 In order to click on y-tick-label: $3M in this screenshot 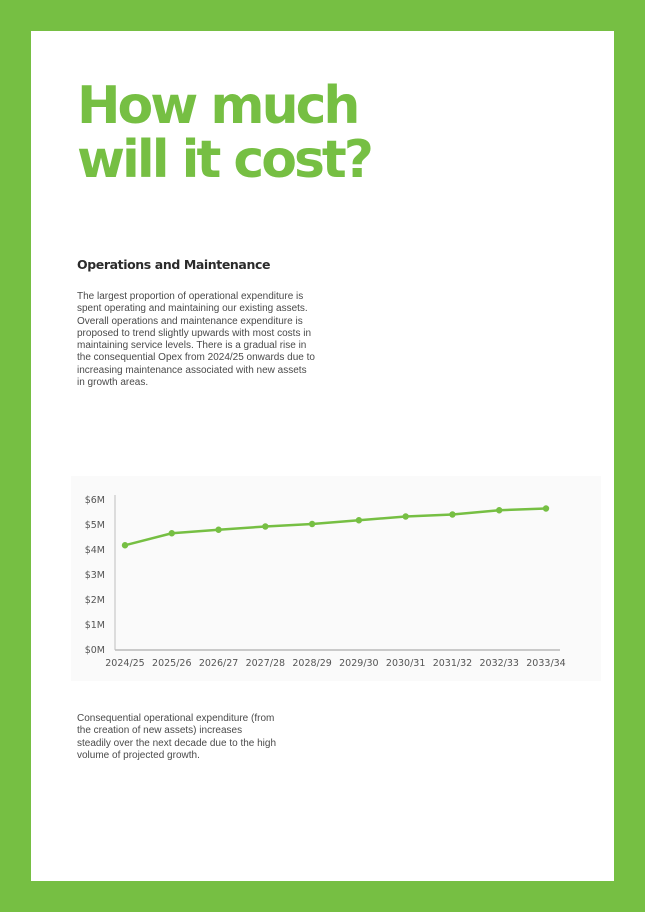, I will do `click(95, 575)`.